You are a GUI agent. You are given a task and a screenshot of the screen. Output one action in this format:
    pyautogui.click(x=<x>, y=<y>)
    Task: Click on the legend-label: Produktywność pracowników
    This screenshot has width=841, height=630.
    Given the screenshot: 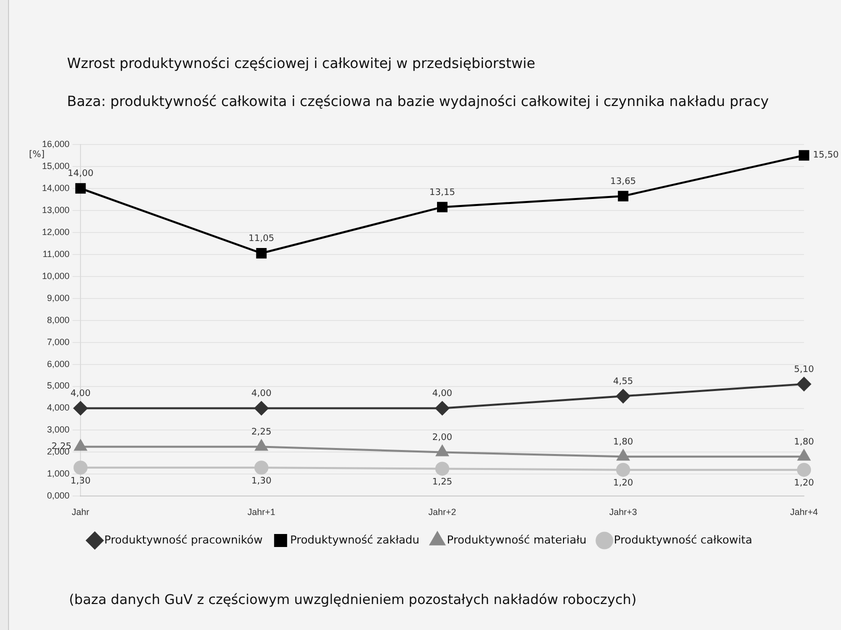 What is the action you would take?
    pyautogui.click(x=183, y=539)
    